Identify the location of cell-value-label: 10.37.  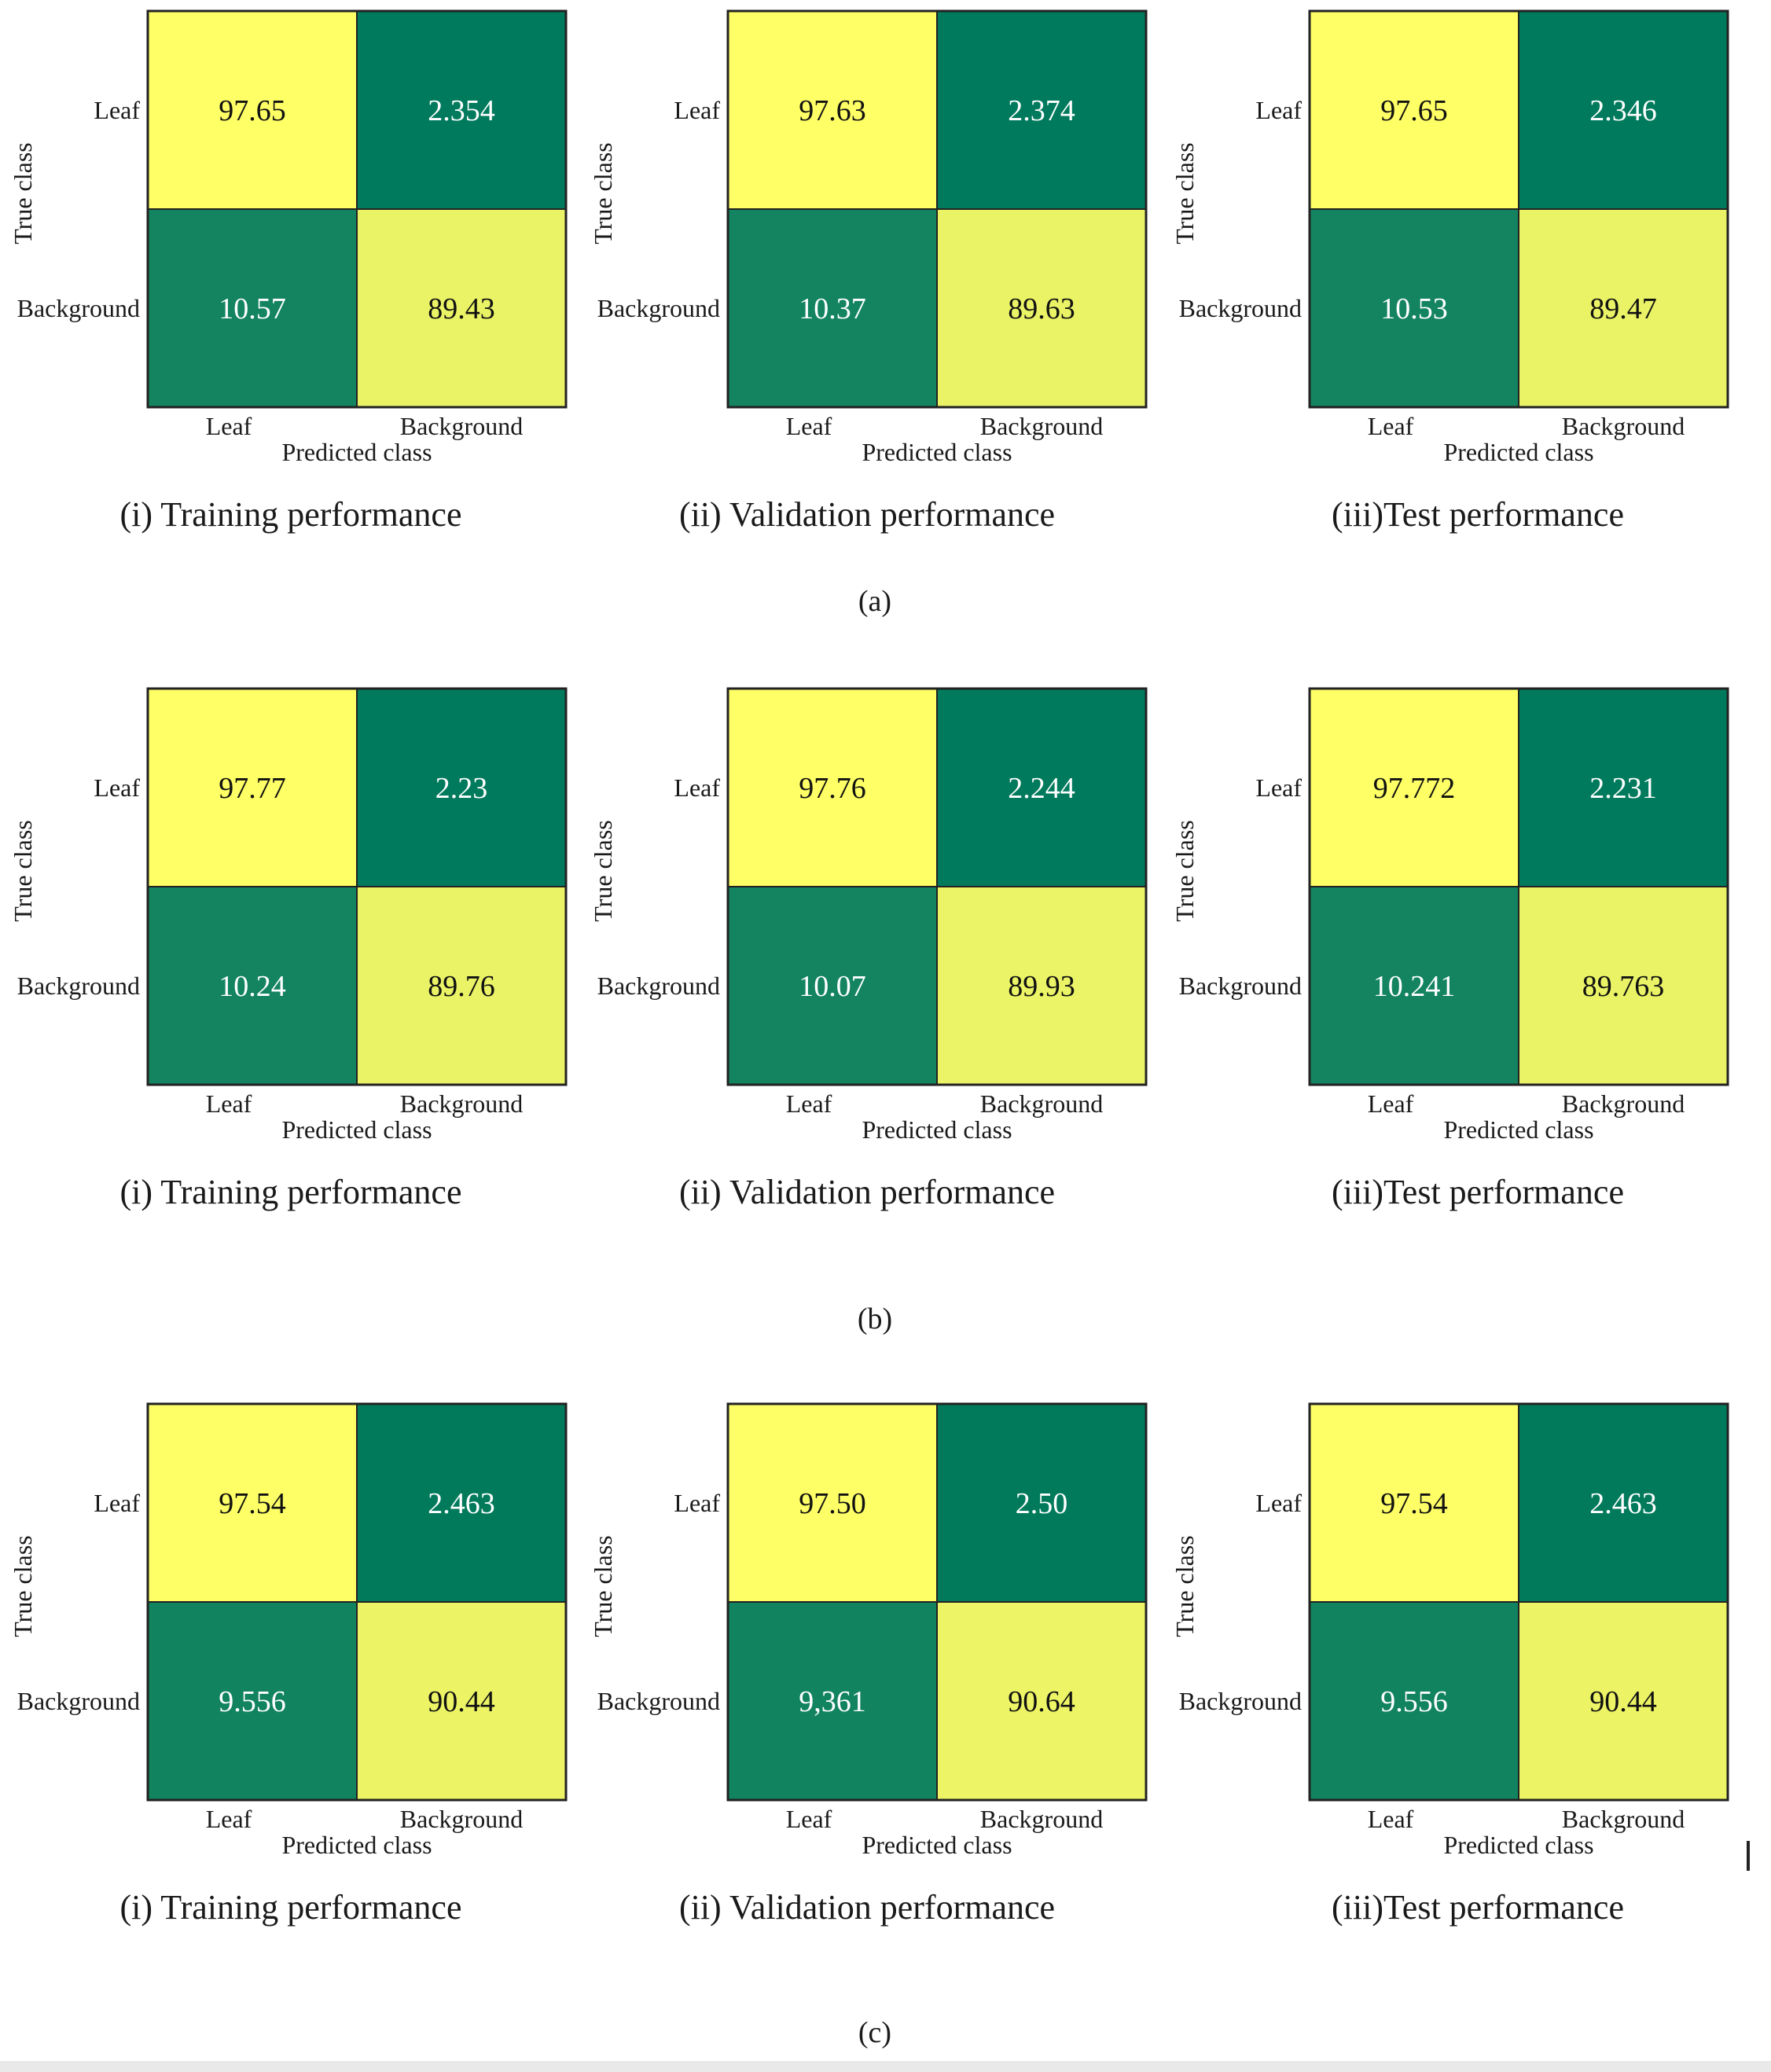
(833, 308).